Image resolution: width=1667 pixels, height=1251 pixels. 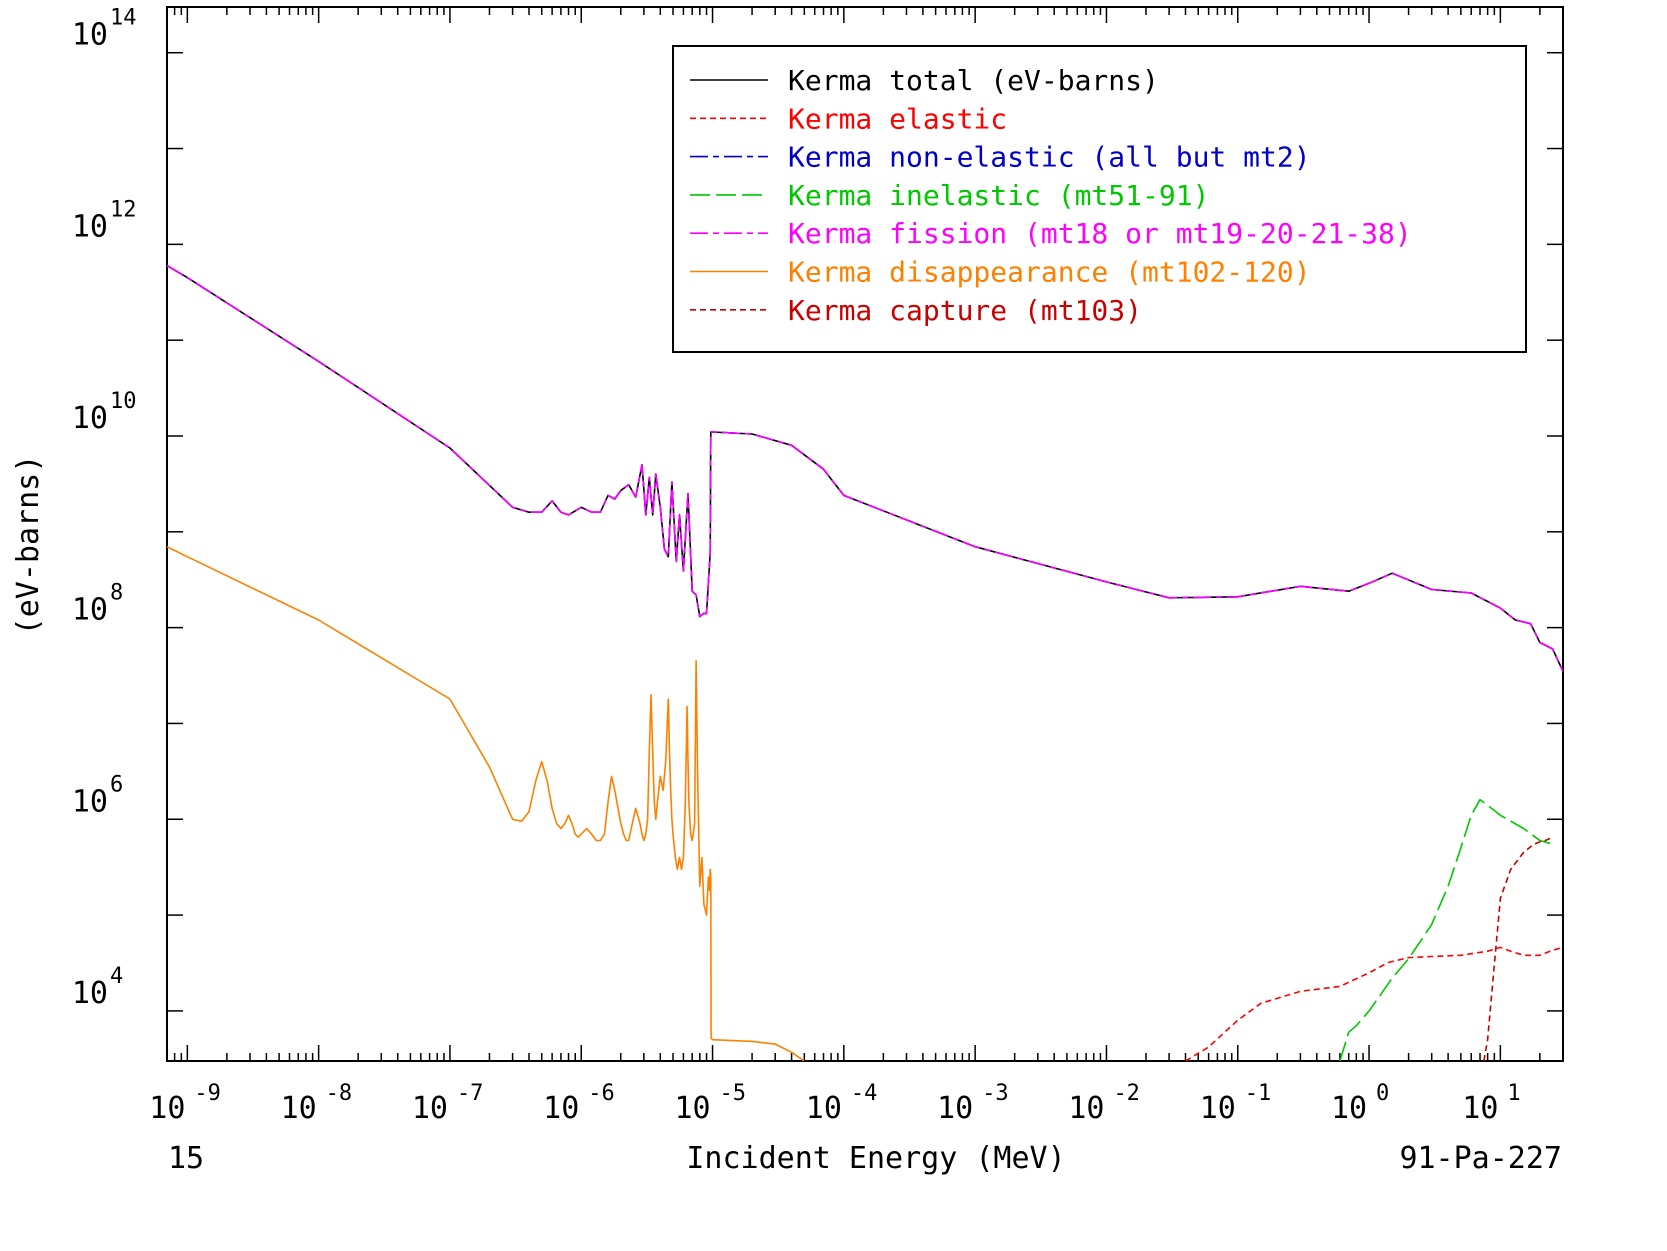 What do you see at coordinates (470, 1093) in the screenshot?
I see `x-tick-exponent: -7` at bounding box center [470, 1093].